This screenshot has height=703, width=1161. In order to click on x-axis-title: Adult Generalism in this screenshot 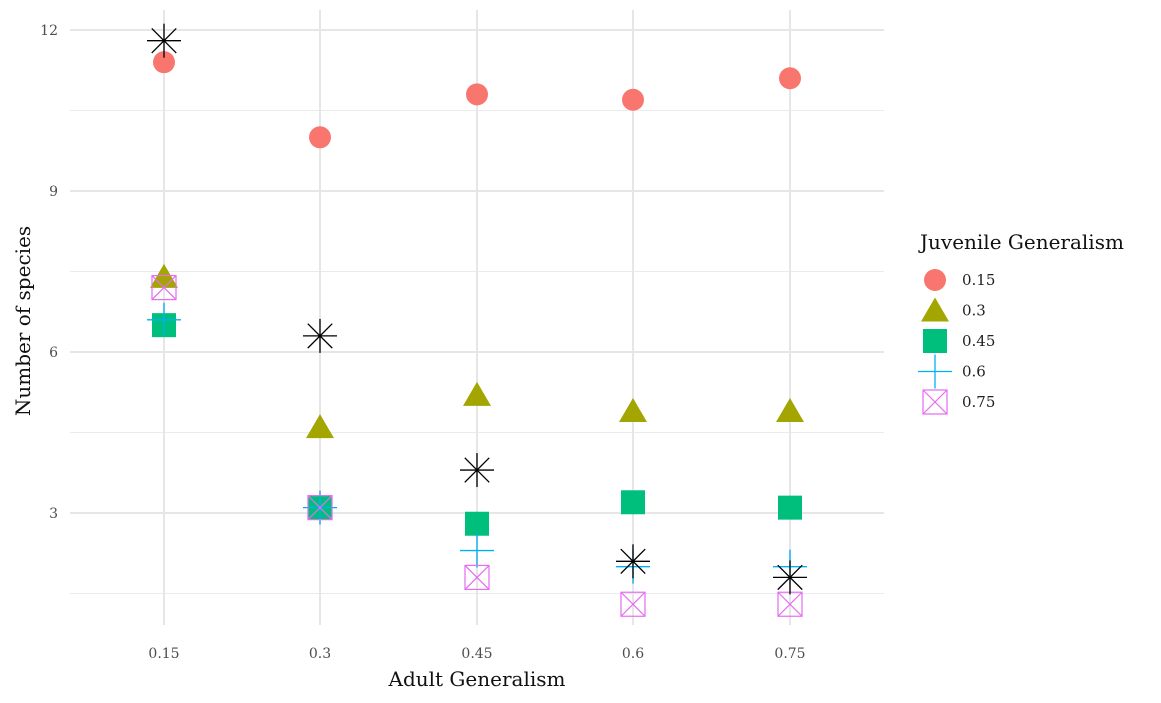, I will do `click(477, 679)`.